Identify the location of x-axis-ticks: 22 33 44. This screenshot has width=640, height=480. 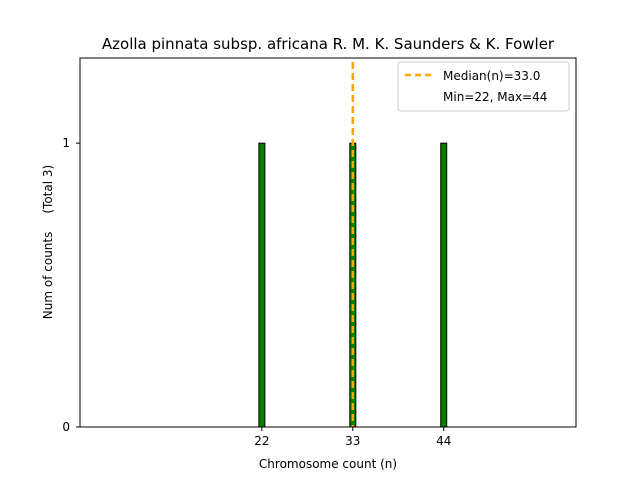
(352, 437).